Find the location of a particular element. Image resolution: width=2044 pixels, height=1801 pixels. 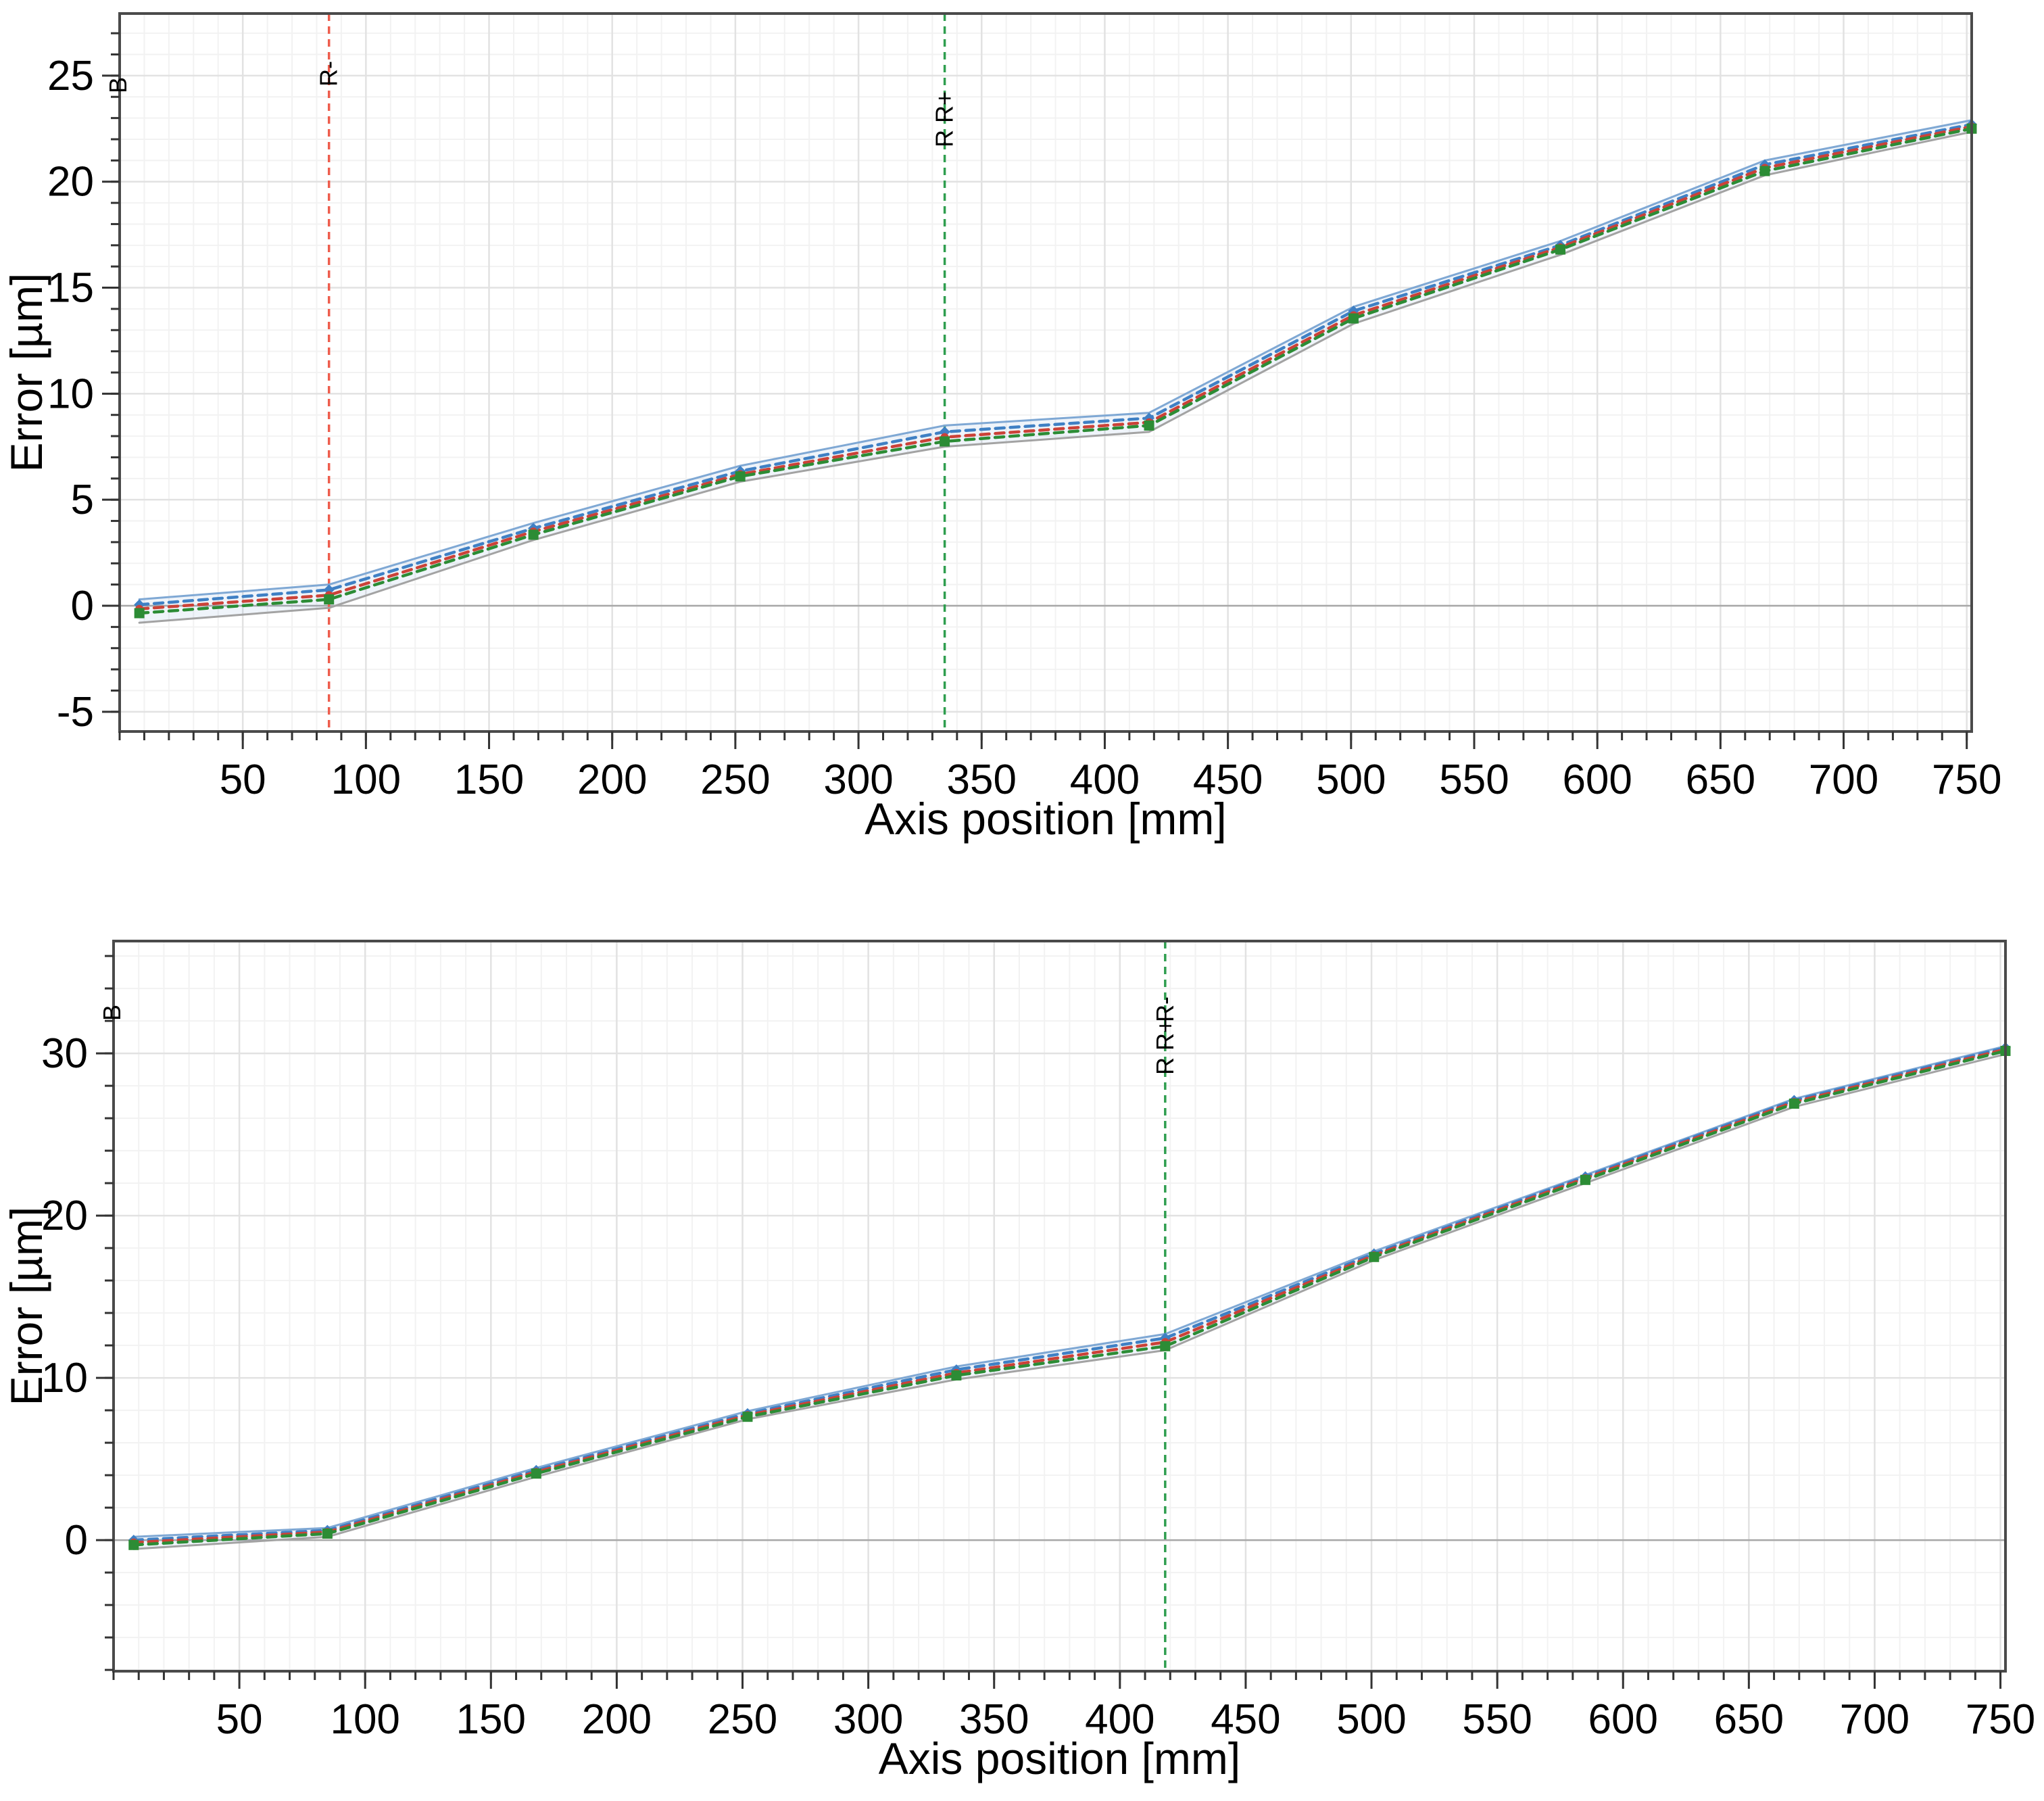

annotations is located at coordinates (636, 372).